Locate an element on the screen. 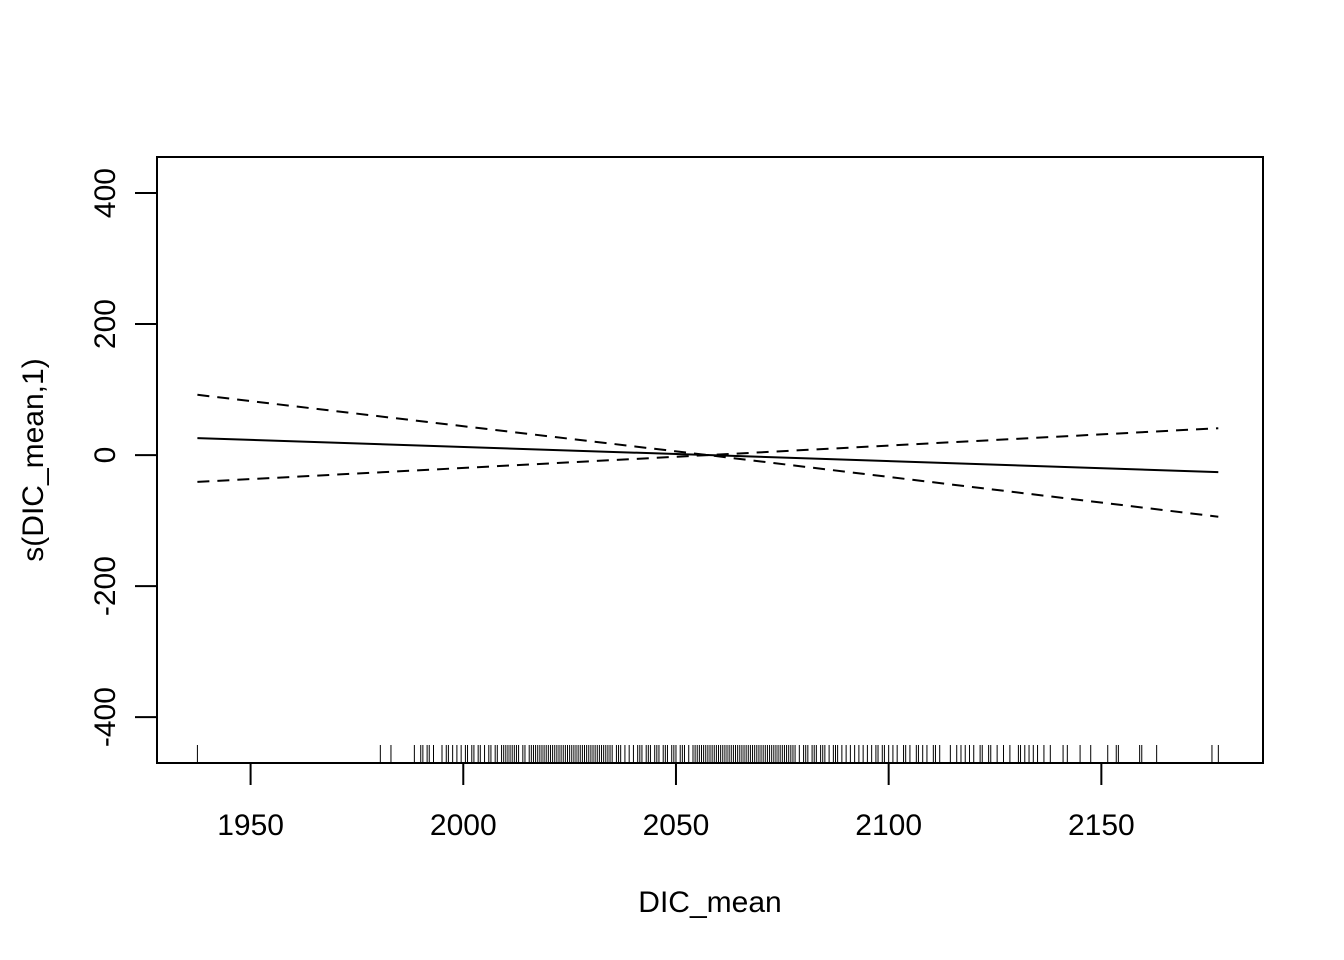 The width and height of the screenshot is (1344, 960). y-axis: -400 -200 0 200 400 is located at coordinates (123, 457).